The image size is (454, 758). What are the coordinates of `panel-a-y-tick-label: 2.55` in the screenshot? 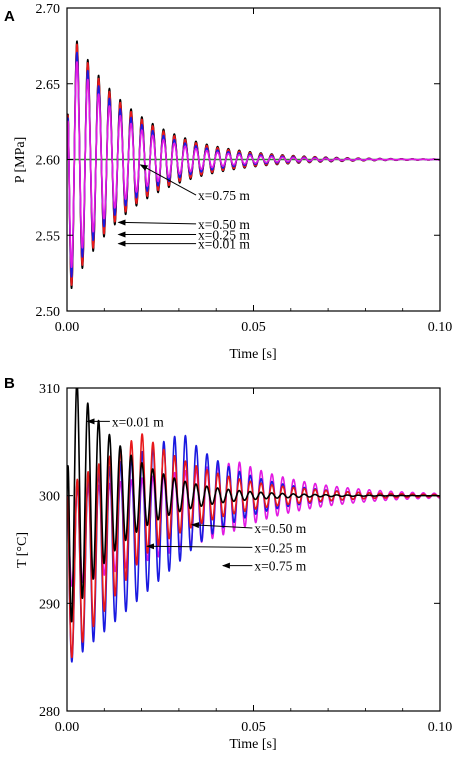 It's located at (48, 236).